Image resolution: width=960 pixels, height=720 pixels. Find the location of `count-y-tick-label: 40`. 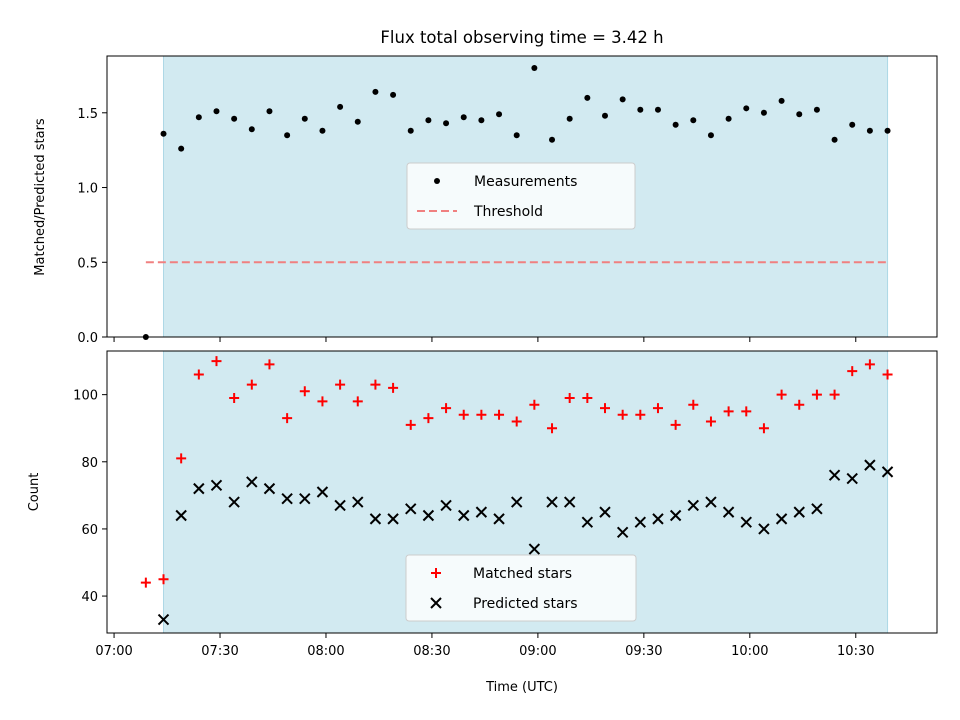

count-y-tick-label: 40 is located at coordinates (89, 597).